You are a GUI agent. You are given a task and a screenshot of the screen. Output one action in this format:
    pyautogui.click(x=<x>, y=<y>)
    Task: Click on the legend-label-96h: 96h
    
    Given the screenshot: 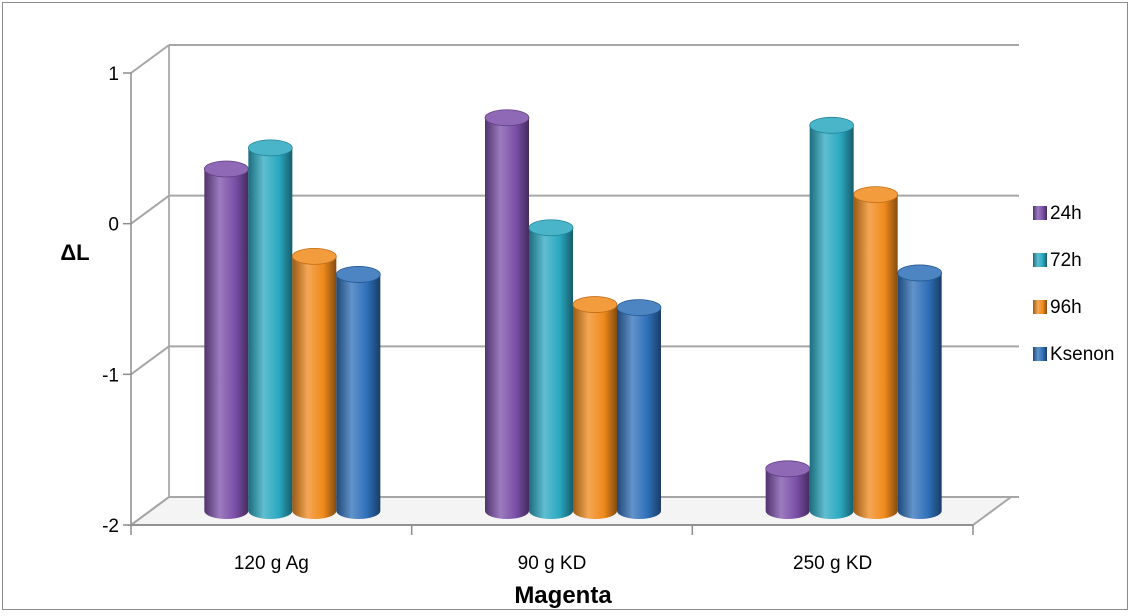 What is the action you would take?
    pyautogui.click(x=1066, y=307)
    